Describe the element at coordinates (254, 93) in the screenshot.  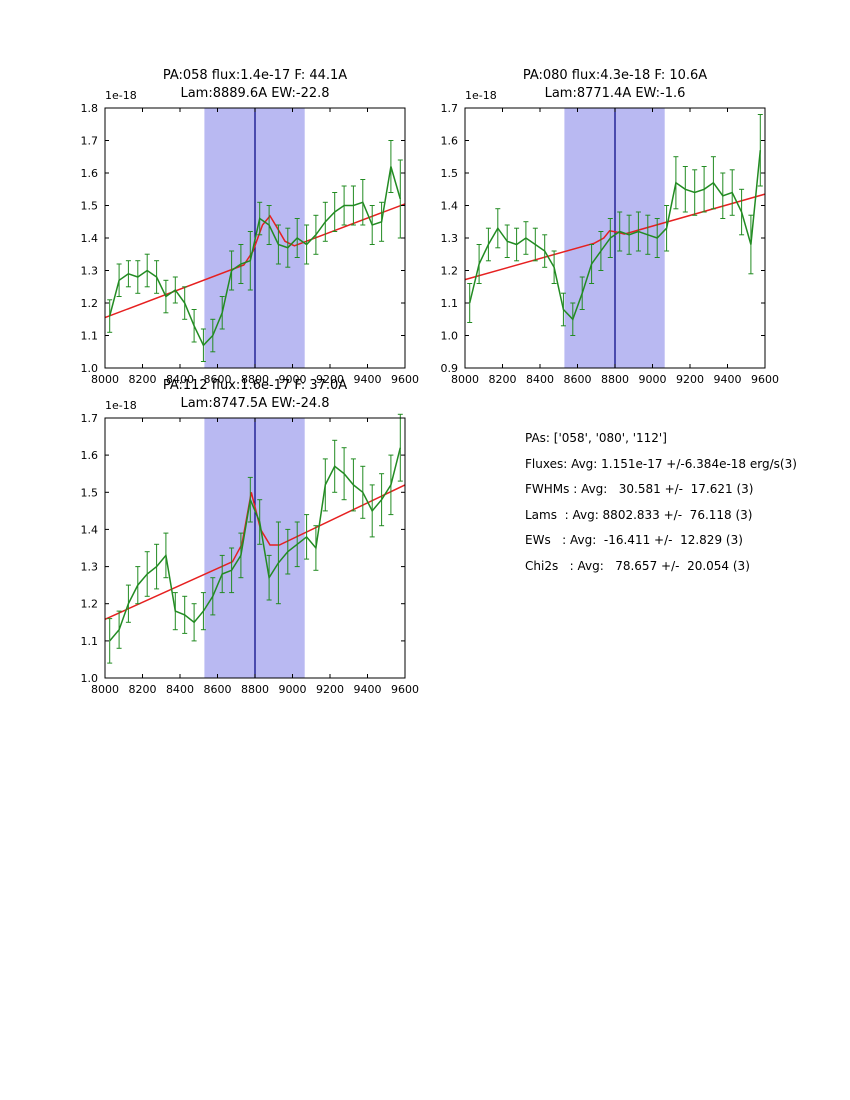
I see `chart-subtitle: Lam:8889.6A EW:-22.8` at that location.